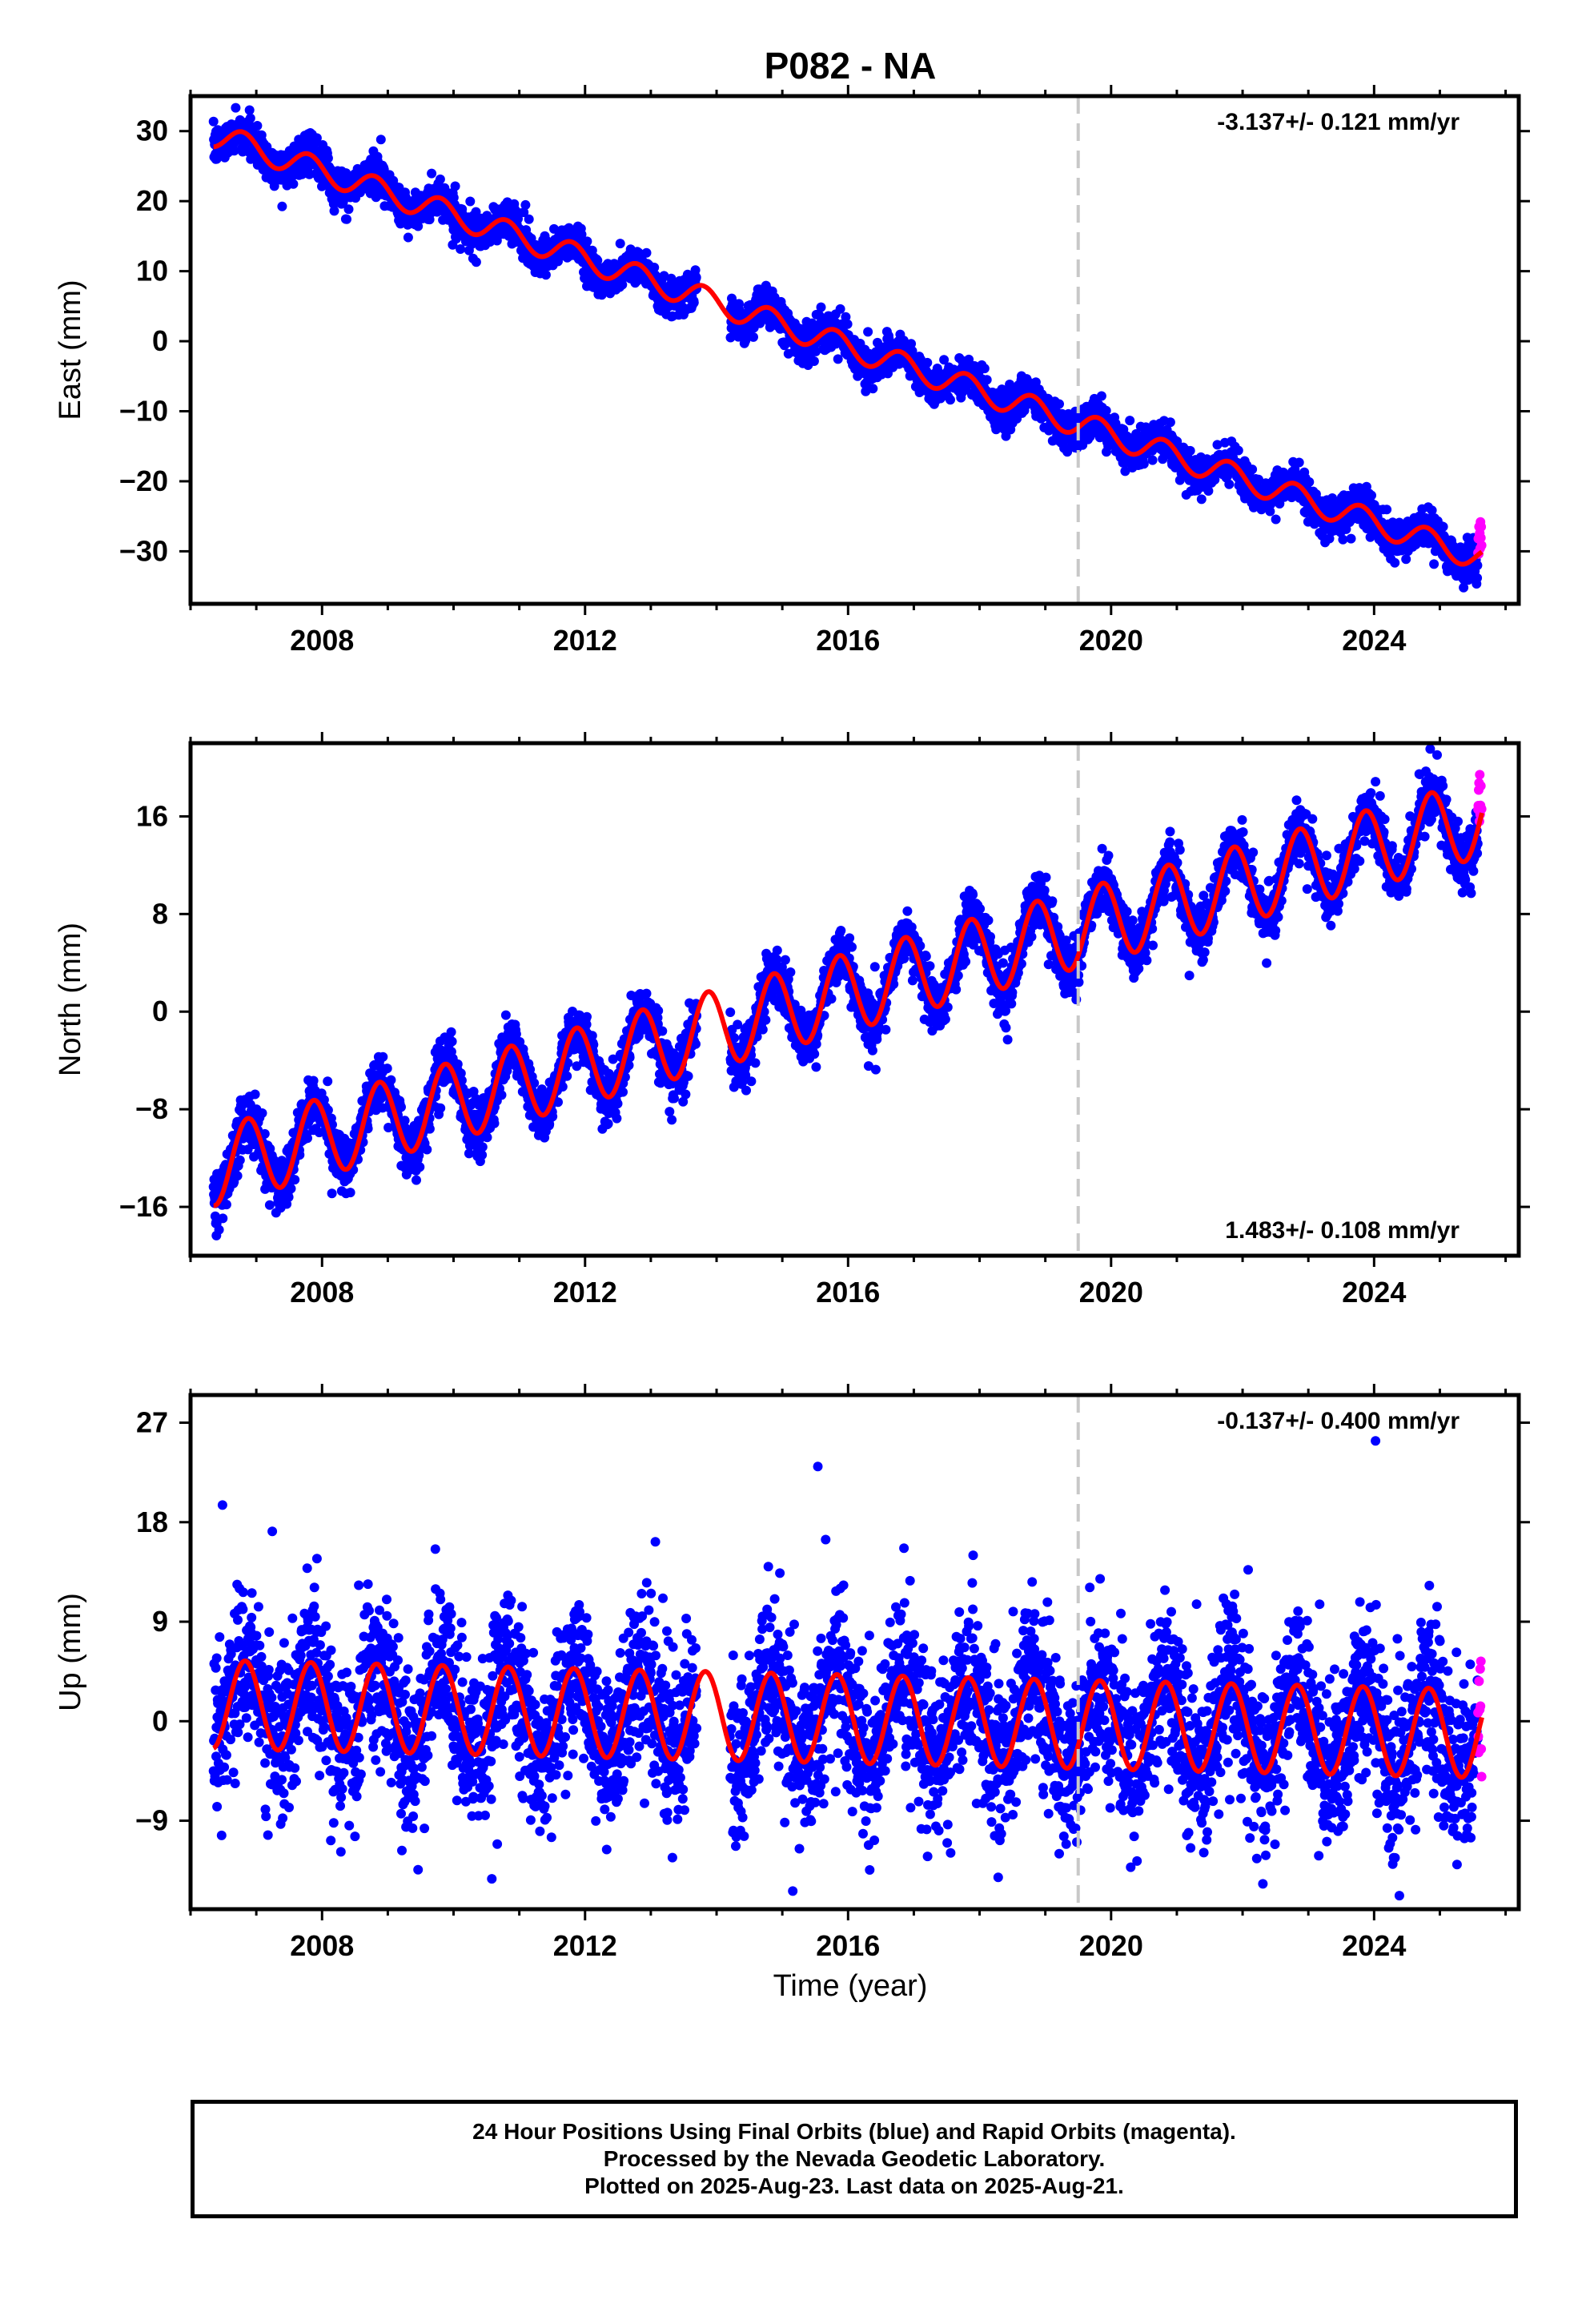  Describe the element at coordinates (1338, 122) in the screenshot. I see `rate-annotation: -3.137+/- 0.121 mm/yr` at that location.